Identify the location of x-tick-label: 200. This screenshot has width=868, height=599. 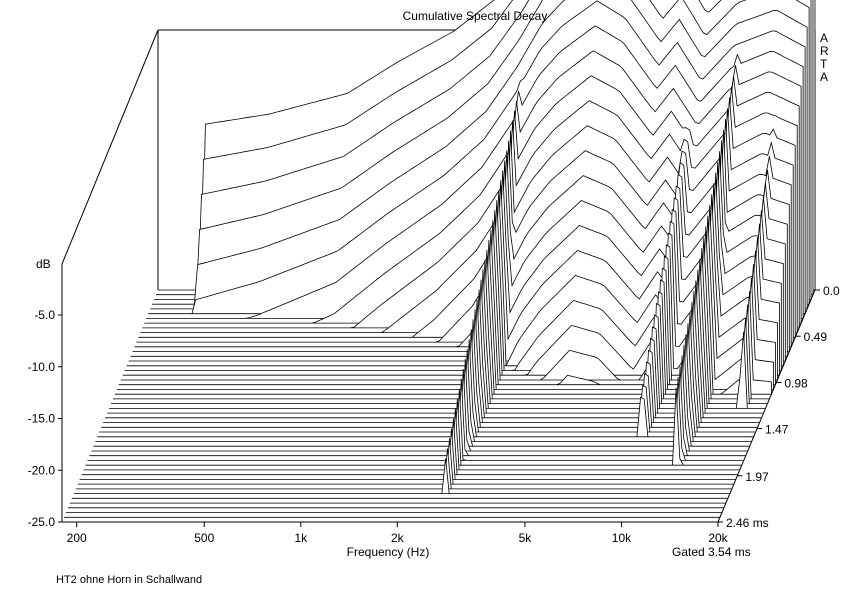
(77, 538).